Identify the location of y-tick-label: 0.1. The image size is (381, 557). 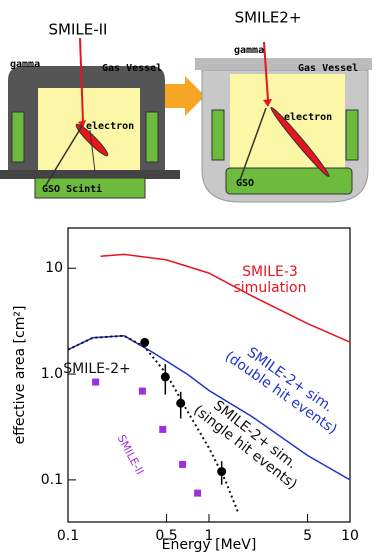
(52, 480).